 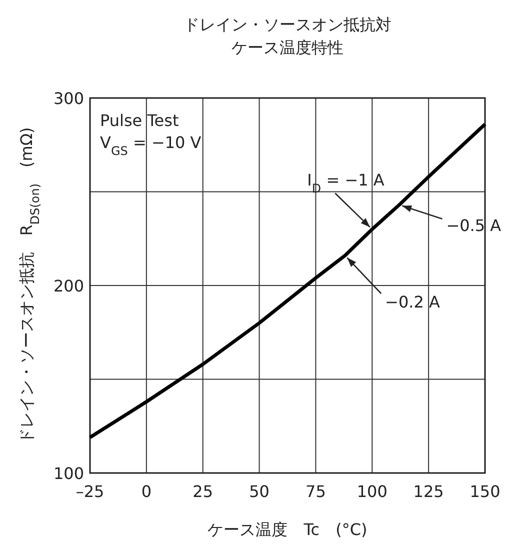 What do you see at coordinates (288, 24) in the screenshot?
I see `chart-title: ドレイン・ソースオン抵抗対` at bounding box center [288, 24].